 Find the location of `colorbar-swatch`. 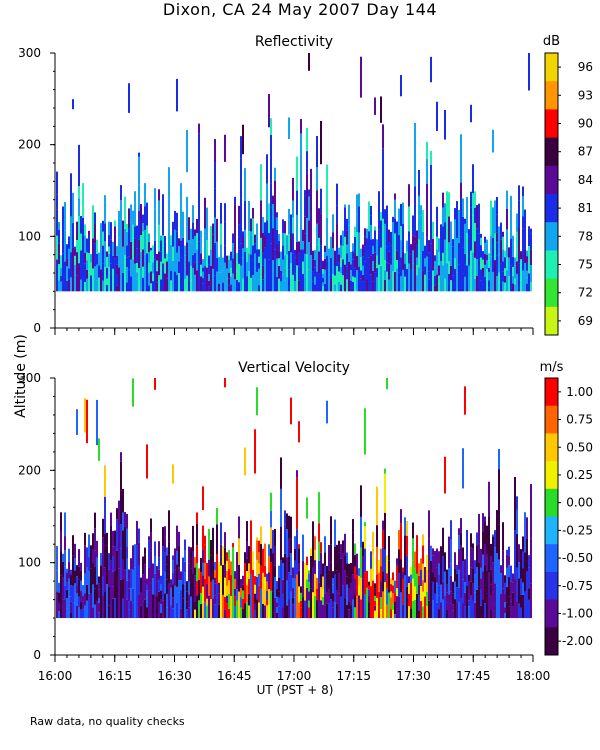

colorbar-swatch is located at coordinates (551, 641).